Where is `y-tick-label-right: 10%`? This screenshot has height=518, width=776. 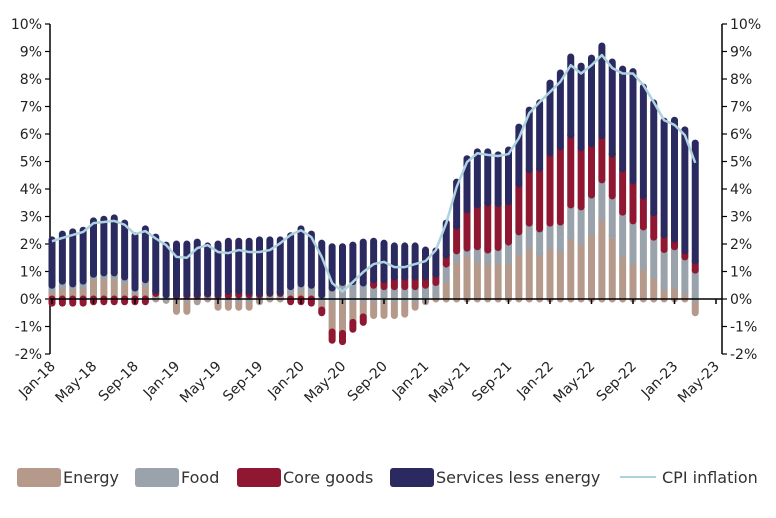
y-tick-label-right: 10% is located at coordinates (745, 25).